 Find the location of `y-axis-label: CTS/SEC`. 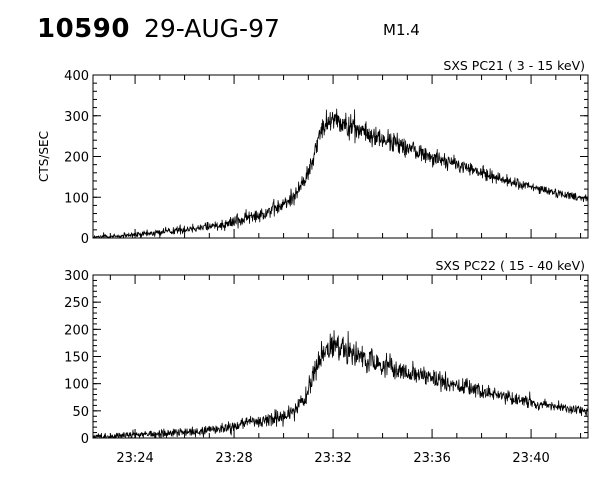

y-axis-label: CTS/SEC is located at coordinates (44, 156).